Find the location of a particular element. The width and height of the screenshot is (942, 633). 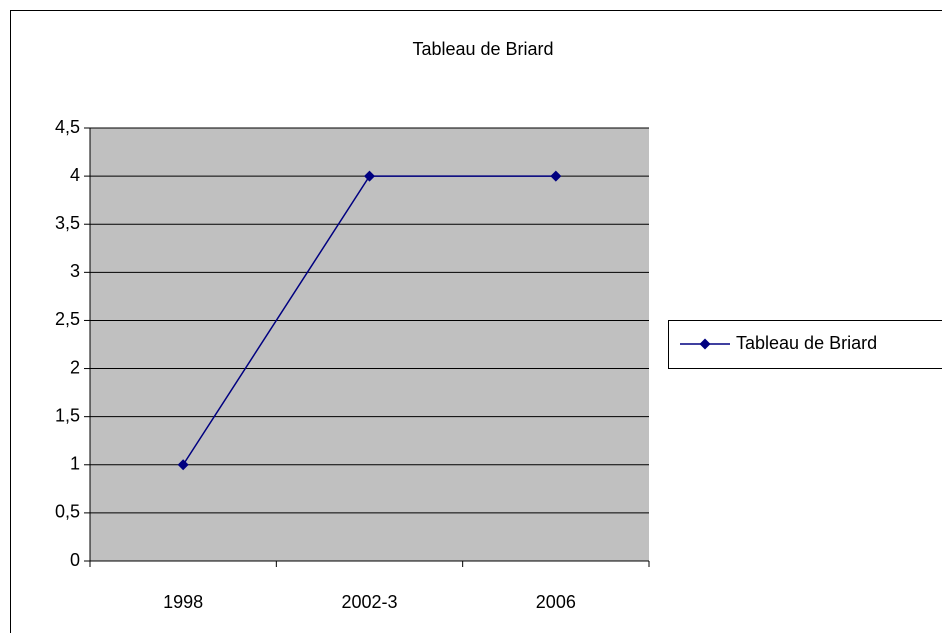

y-tick-label: 3,5 is located at coordinates (67, 223).